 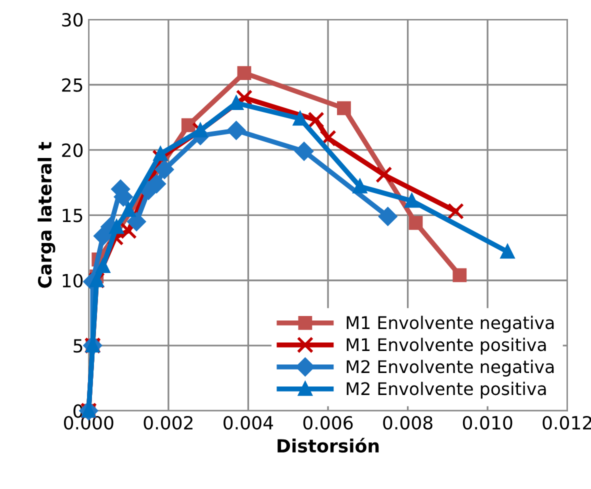 I want to click on x-axis-title: Distorsión, so click(x=328, y=445).